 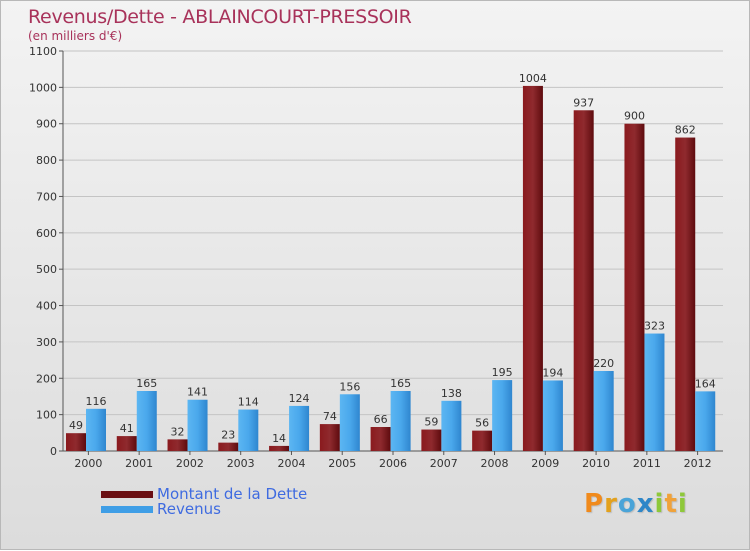 What do you see at coordinates (342, 463) in the screenshot?
I see `x-tick-label: 2005` at bounding box center [342, 463].